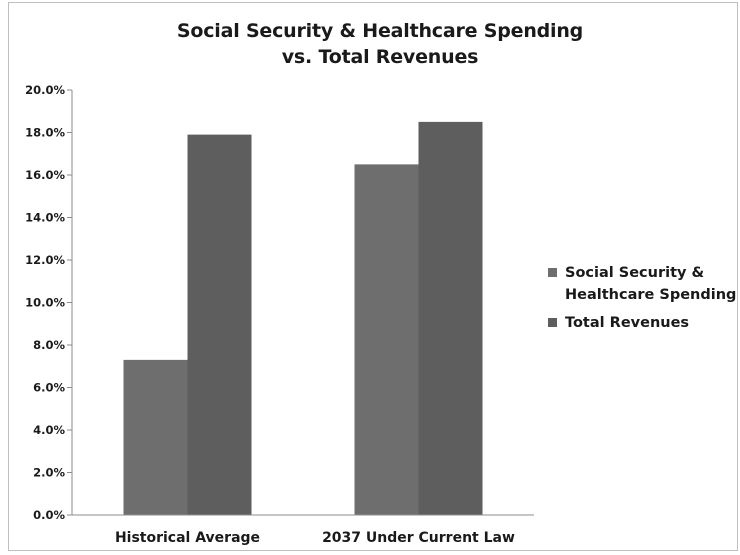 The image size is (740, 555). I want to click on y-tick-label: 4.0%, so click(49, 430).